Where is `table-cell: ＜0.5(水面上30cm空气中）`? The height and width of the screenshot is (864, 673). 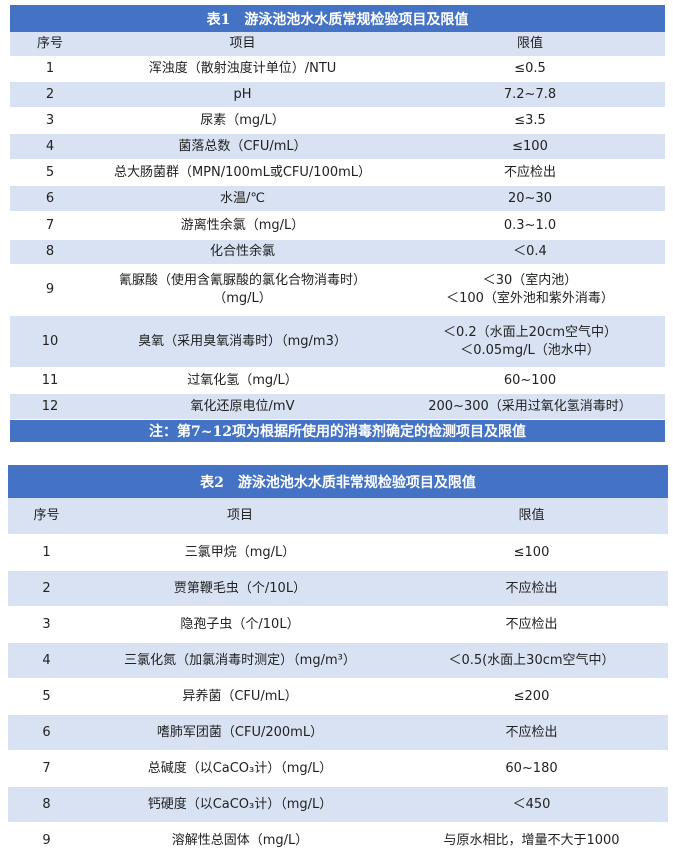 table-cell: ＜0.5(水面上30cm空气中） is located at coordinates (531, 661).